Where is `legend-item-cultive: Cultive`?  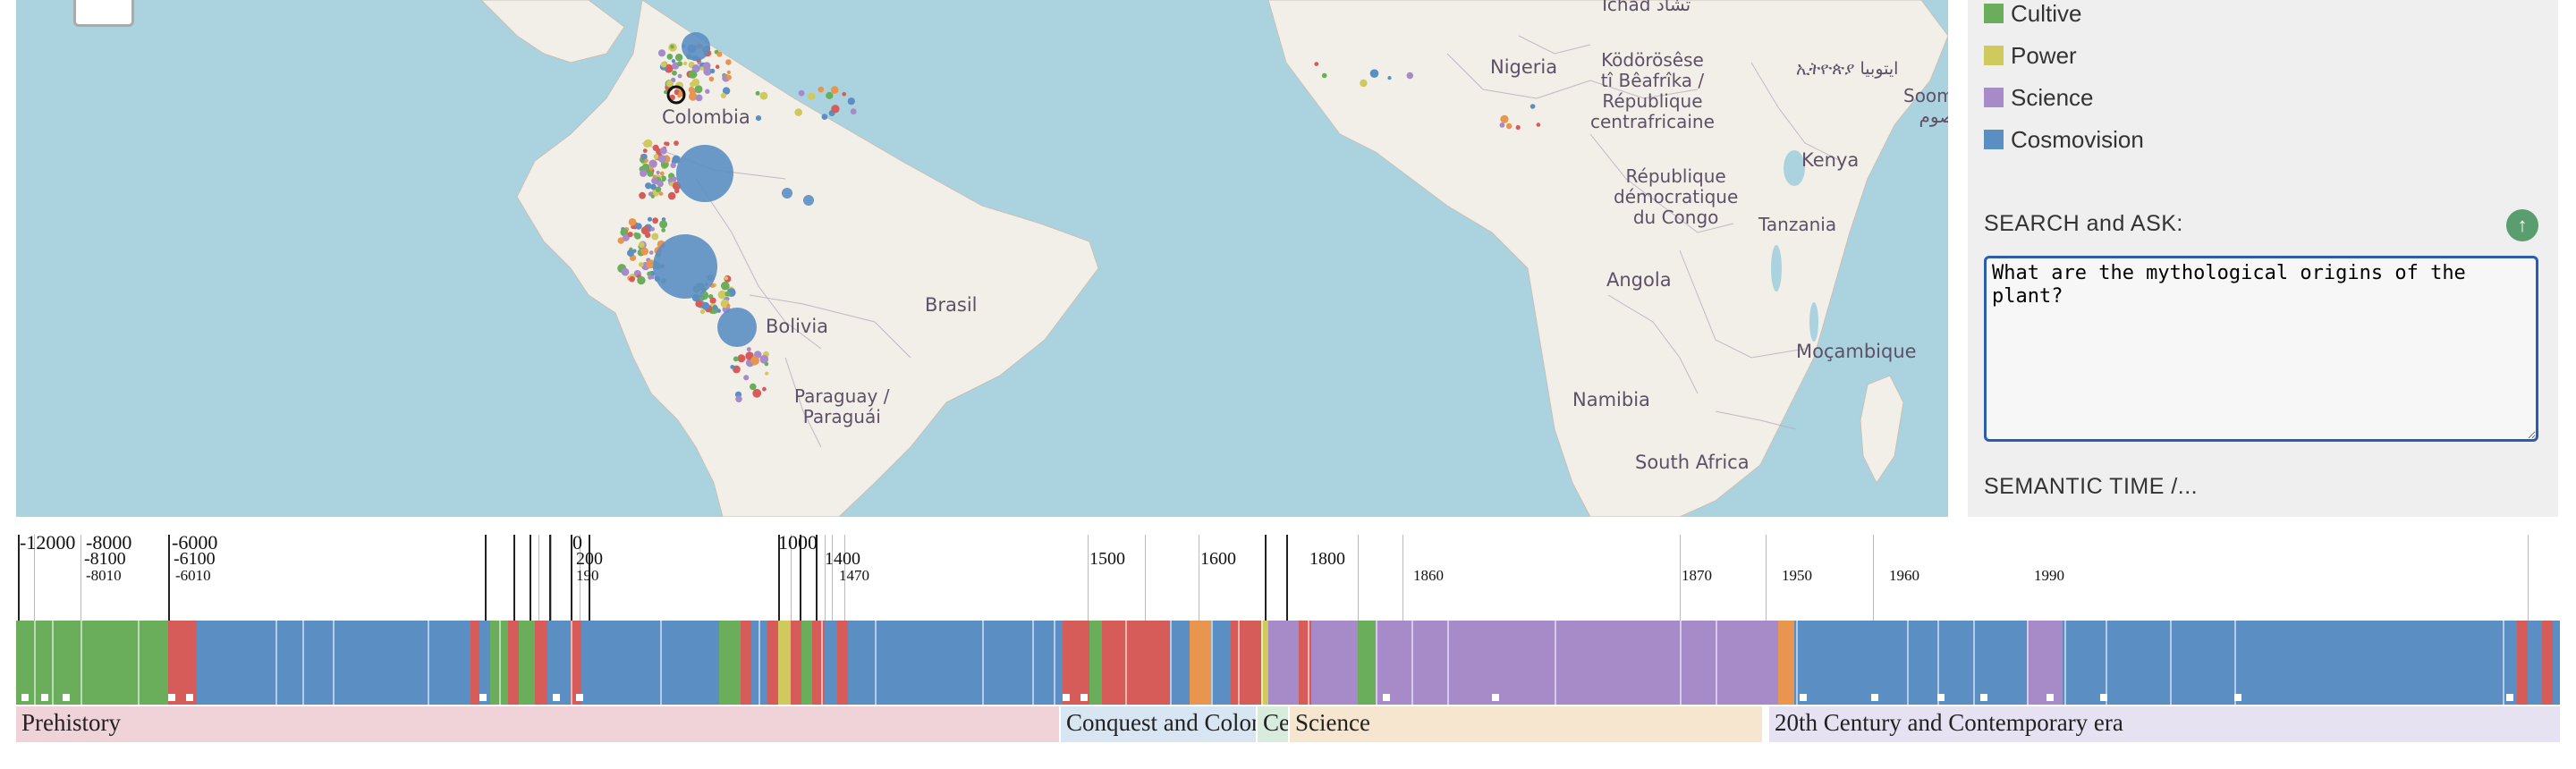
legend-item-cultive: Cultive is located at coordinates (2032, 13).